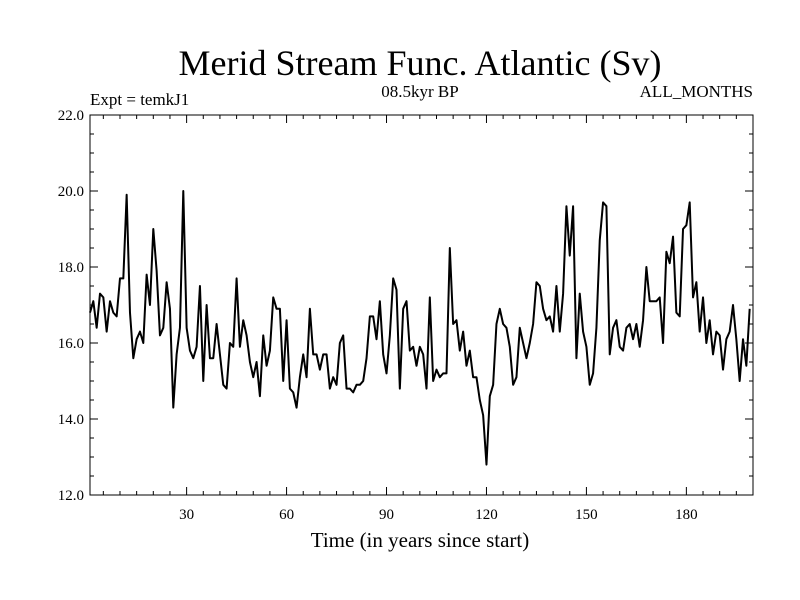 Image resolution: width=800 pixels, height=600 pixels. Describe the element at coordinates (286, 515) in the screenshot. I see `x-tick-label: 60` at that location.